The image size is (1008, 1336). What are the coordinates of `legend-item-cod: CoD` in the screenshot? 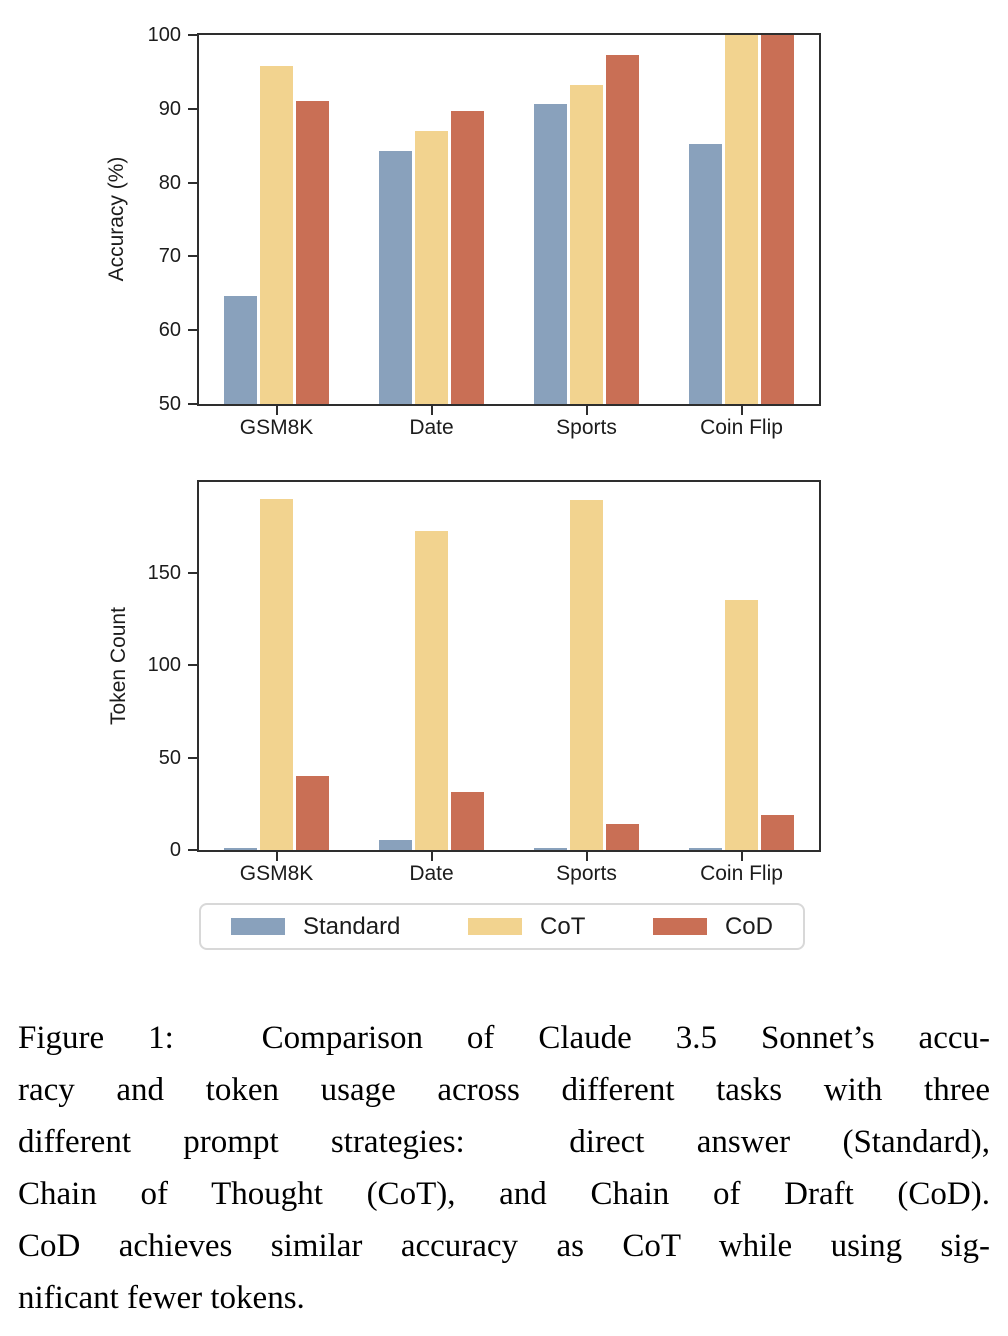 It's located at (712, 926).